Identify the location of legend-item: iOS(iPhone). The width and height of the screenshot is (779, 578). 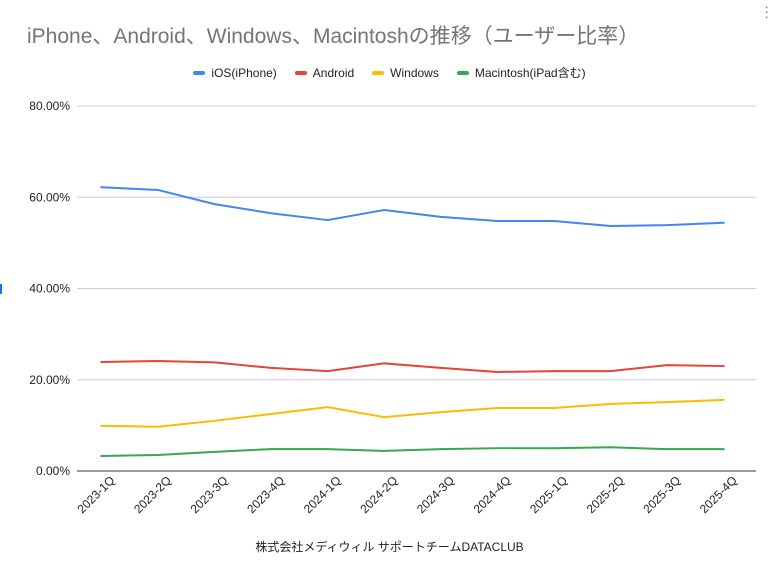
(235, 72).